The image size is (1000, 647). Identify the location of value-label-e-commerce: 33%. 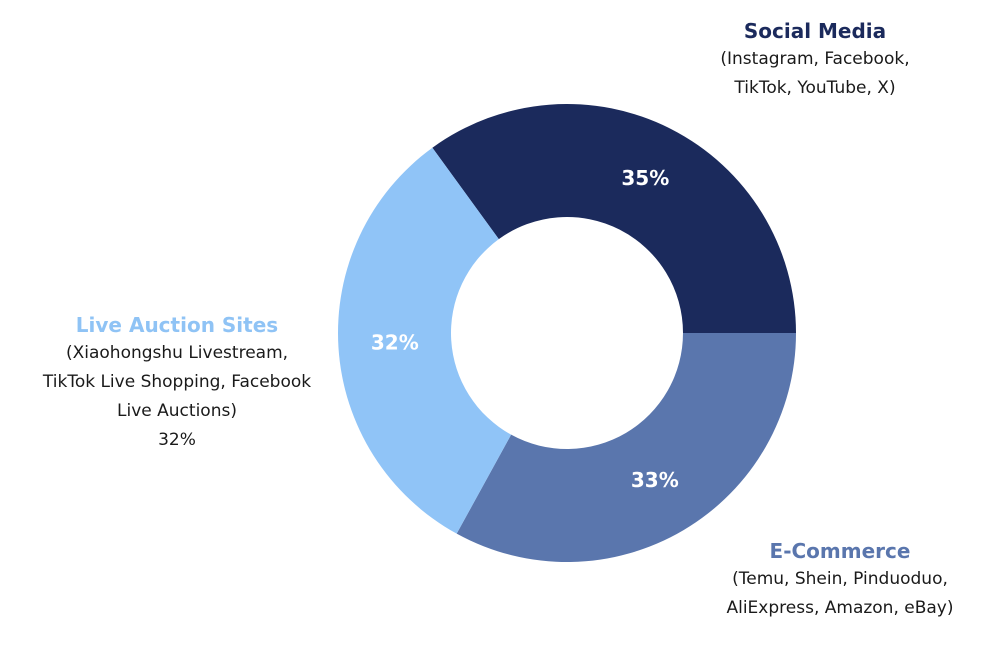
(655, 480).